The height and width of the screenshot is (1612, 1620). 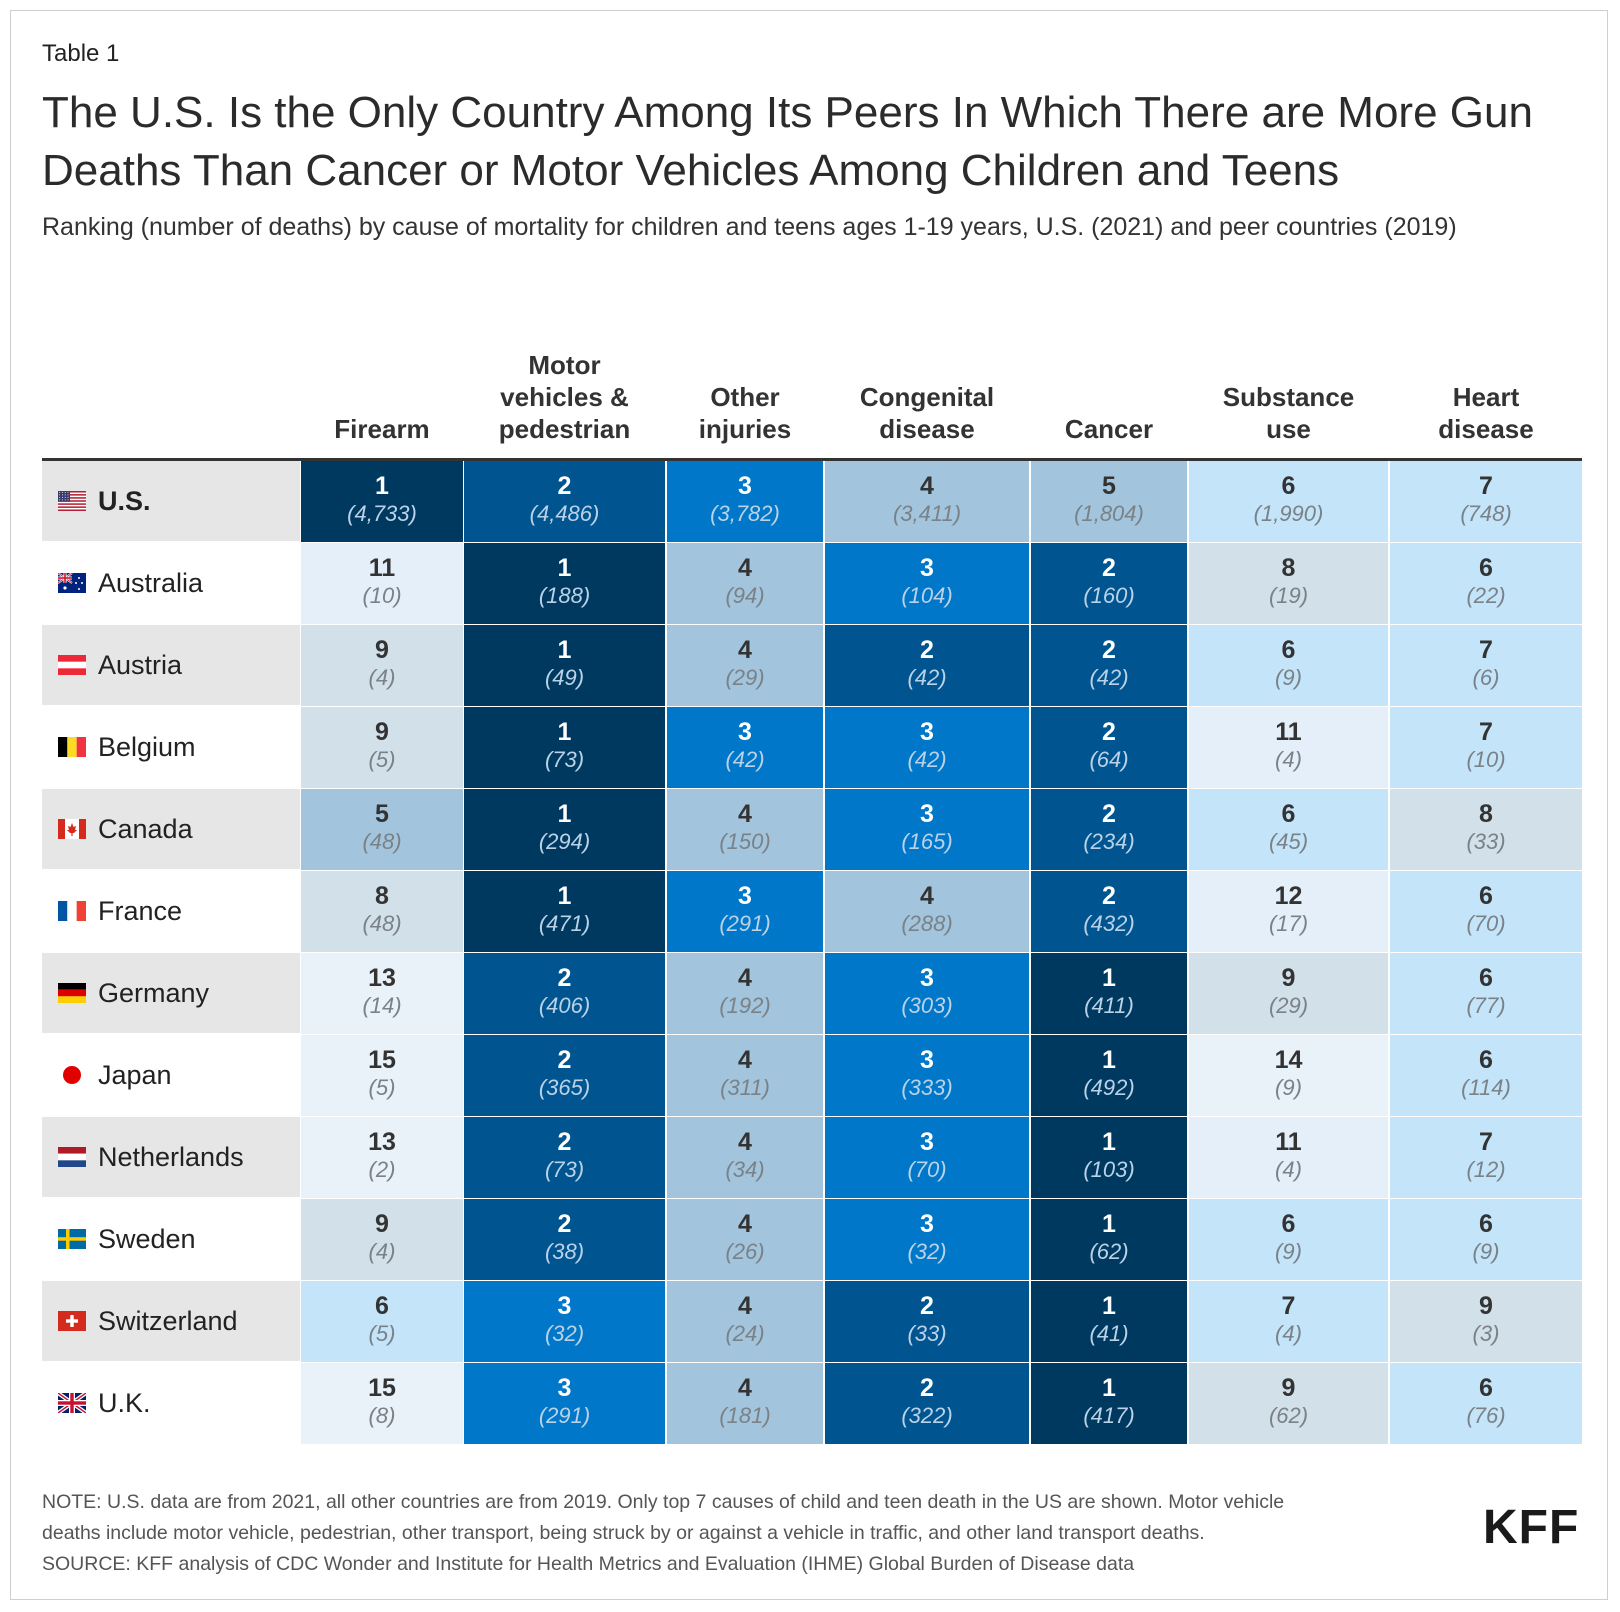 I want to click on rank-cell: 6 (22), so click(x=1486, y=583).